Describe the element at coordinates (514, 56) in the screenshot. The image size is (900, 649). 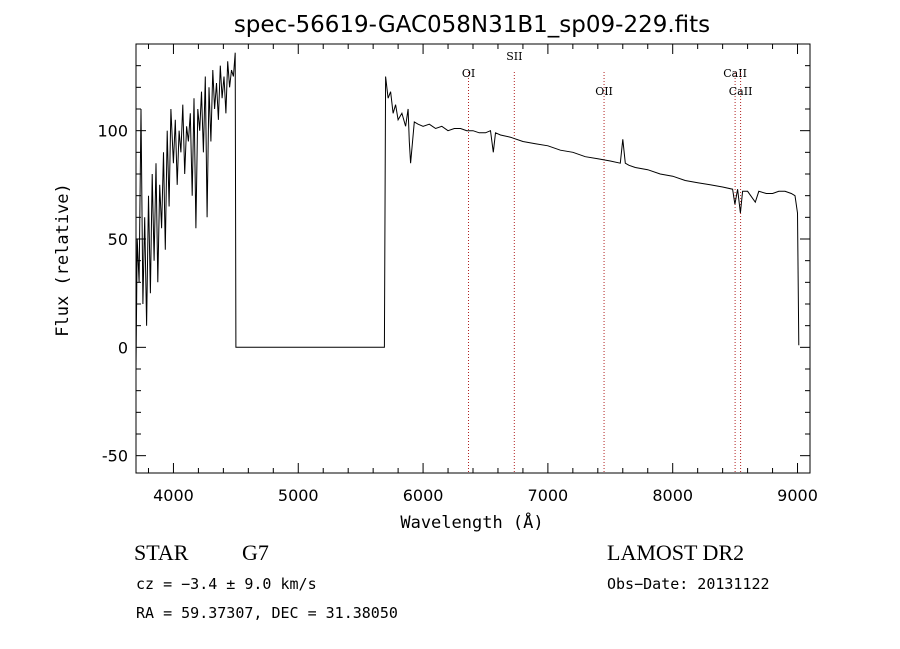
I see `spectral-line-label: SII` at that location.